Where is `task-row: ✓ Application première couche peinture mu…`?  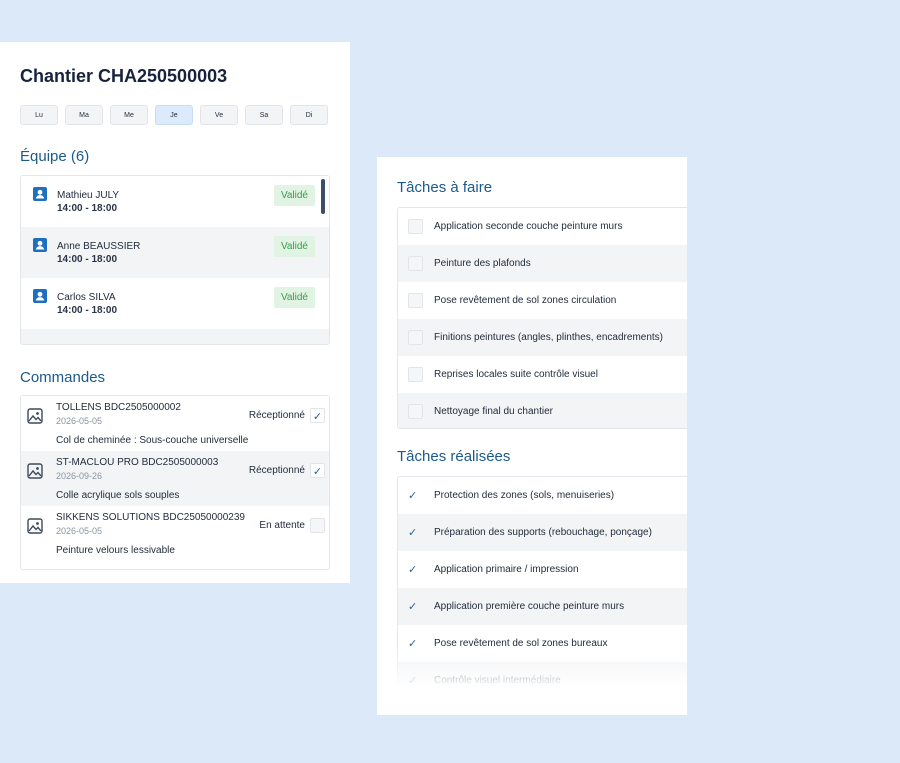 task-row: ✓ Application première couche peinture mu… is located at coordinates (542, 606).